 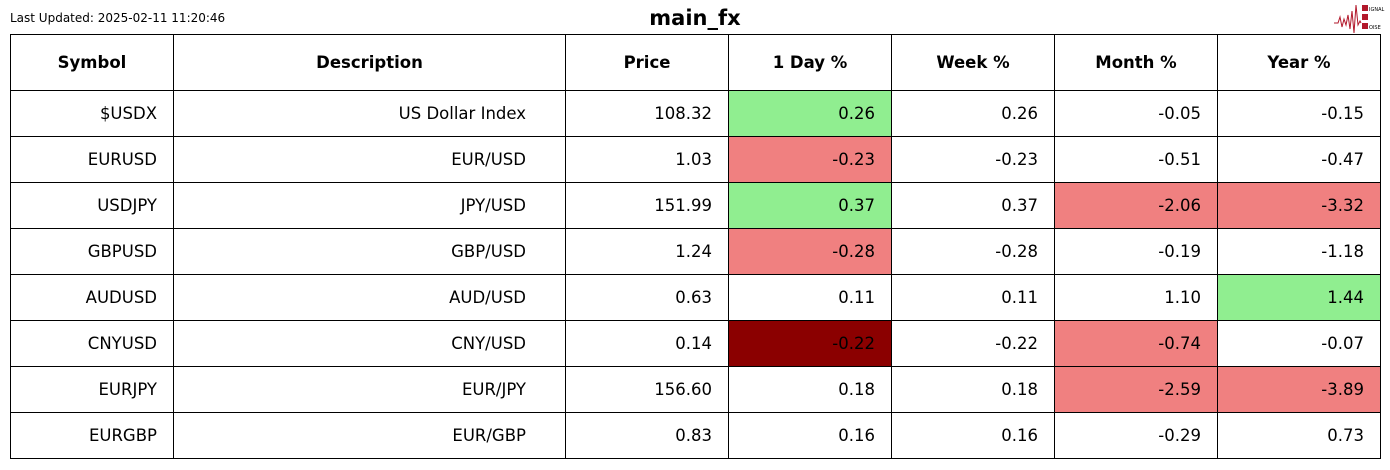 I want to click on cell-symbol: USDJPY, so click(x=92, y=205).